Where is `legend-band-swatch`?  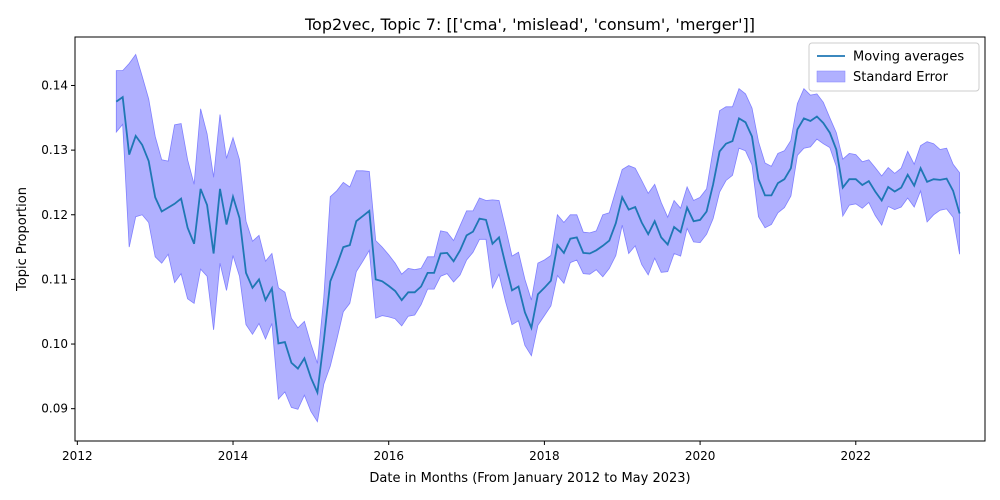
legend-band-swatch is located at coordinates (831, 76).